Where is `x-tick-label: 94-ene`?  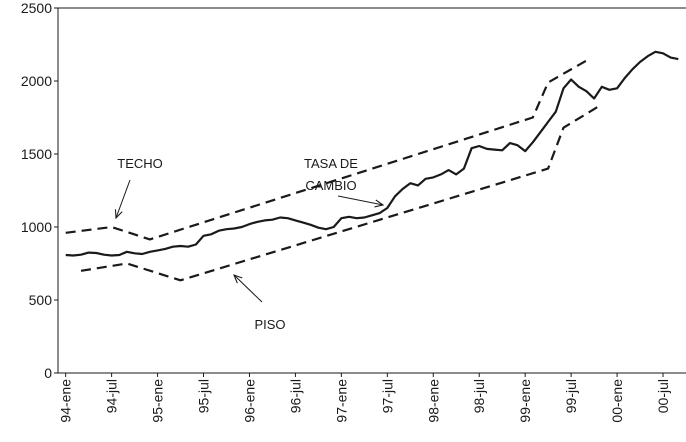 x-tick-label: 94-ene is located at coordinates (66, 401).